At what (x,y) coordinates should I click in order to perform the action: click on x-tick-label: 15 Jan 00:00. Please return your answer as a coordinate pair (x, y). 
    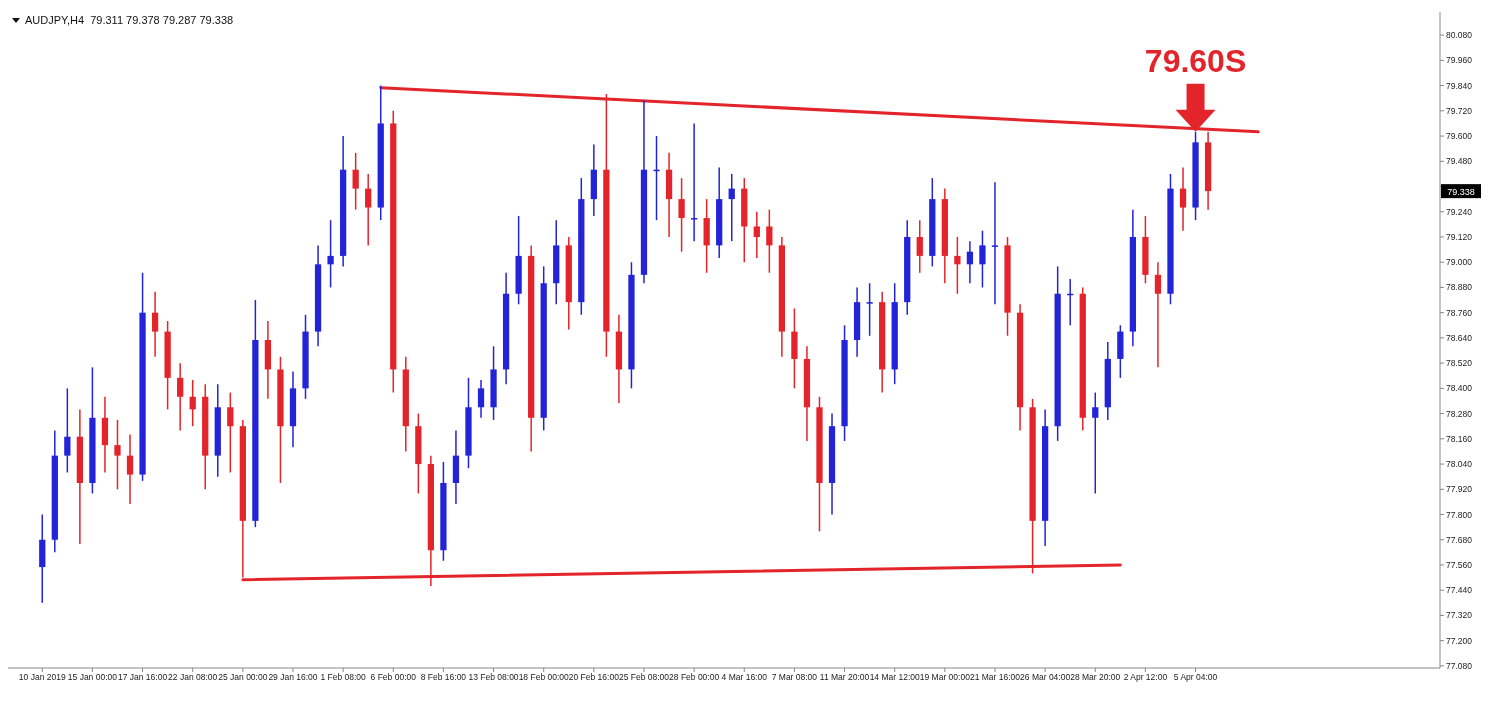
    Looking at the image, I should click on (92, 677).